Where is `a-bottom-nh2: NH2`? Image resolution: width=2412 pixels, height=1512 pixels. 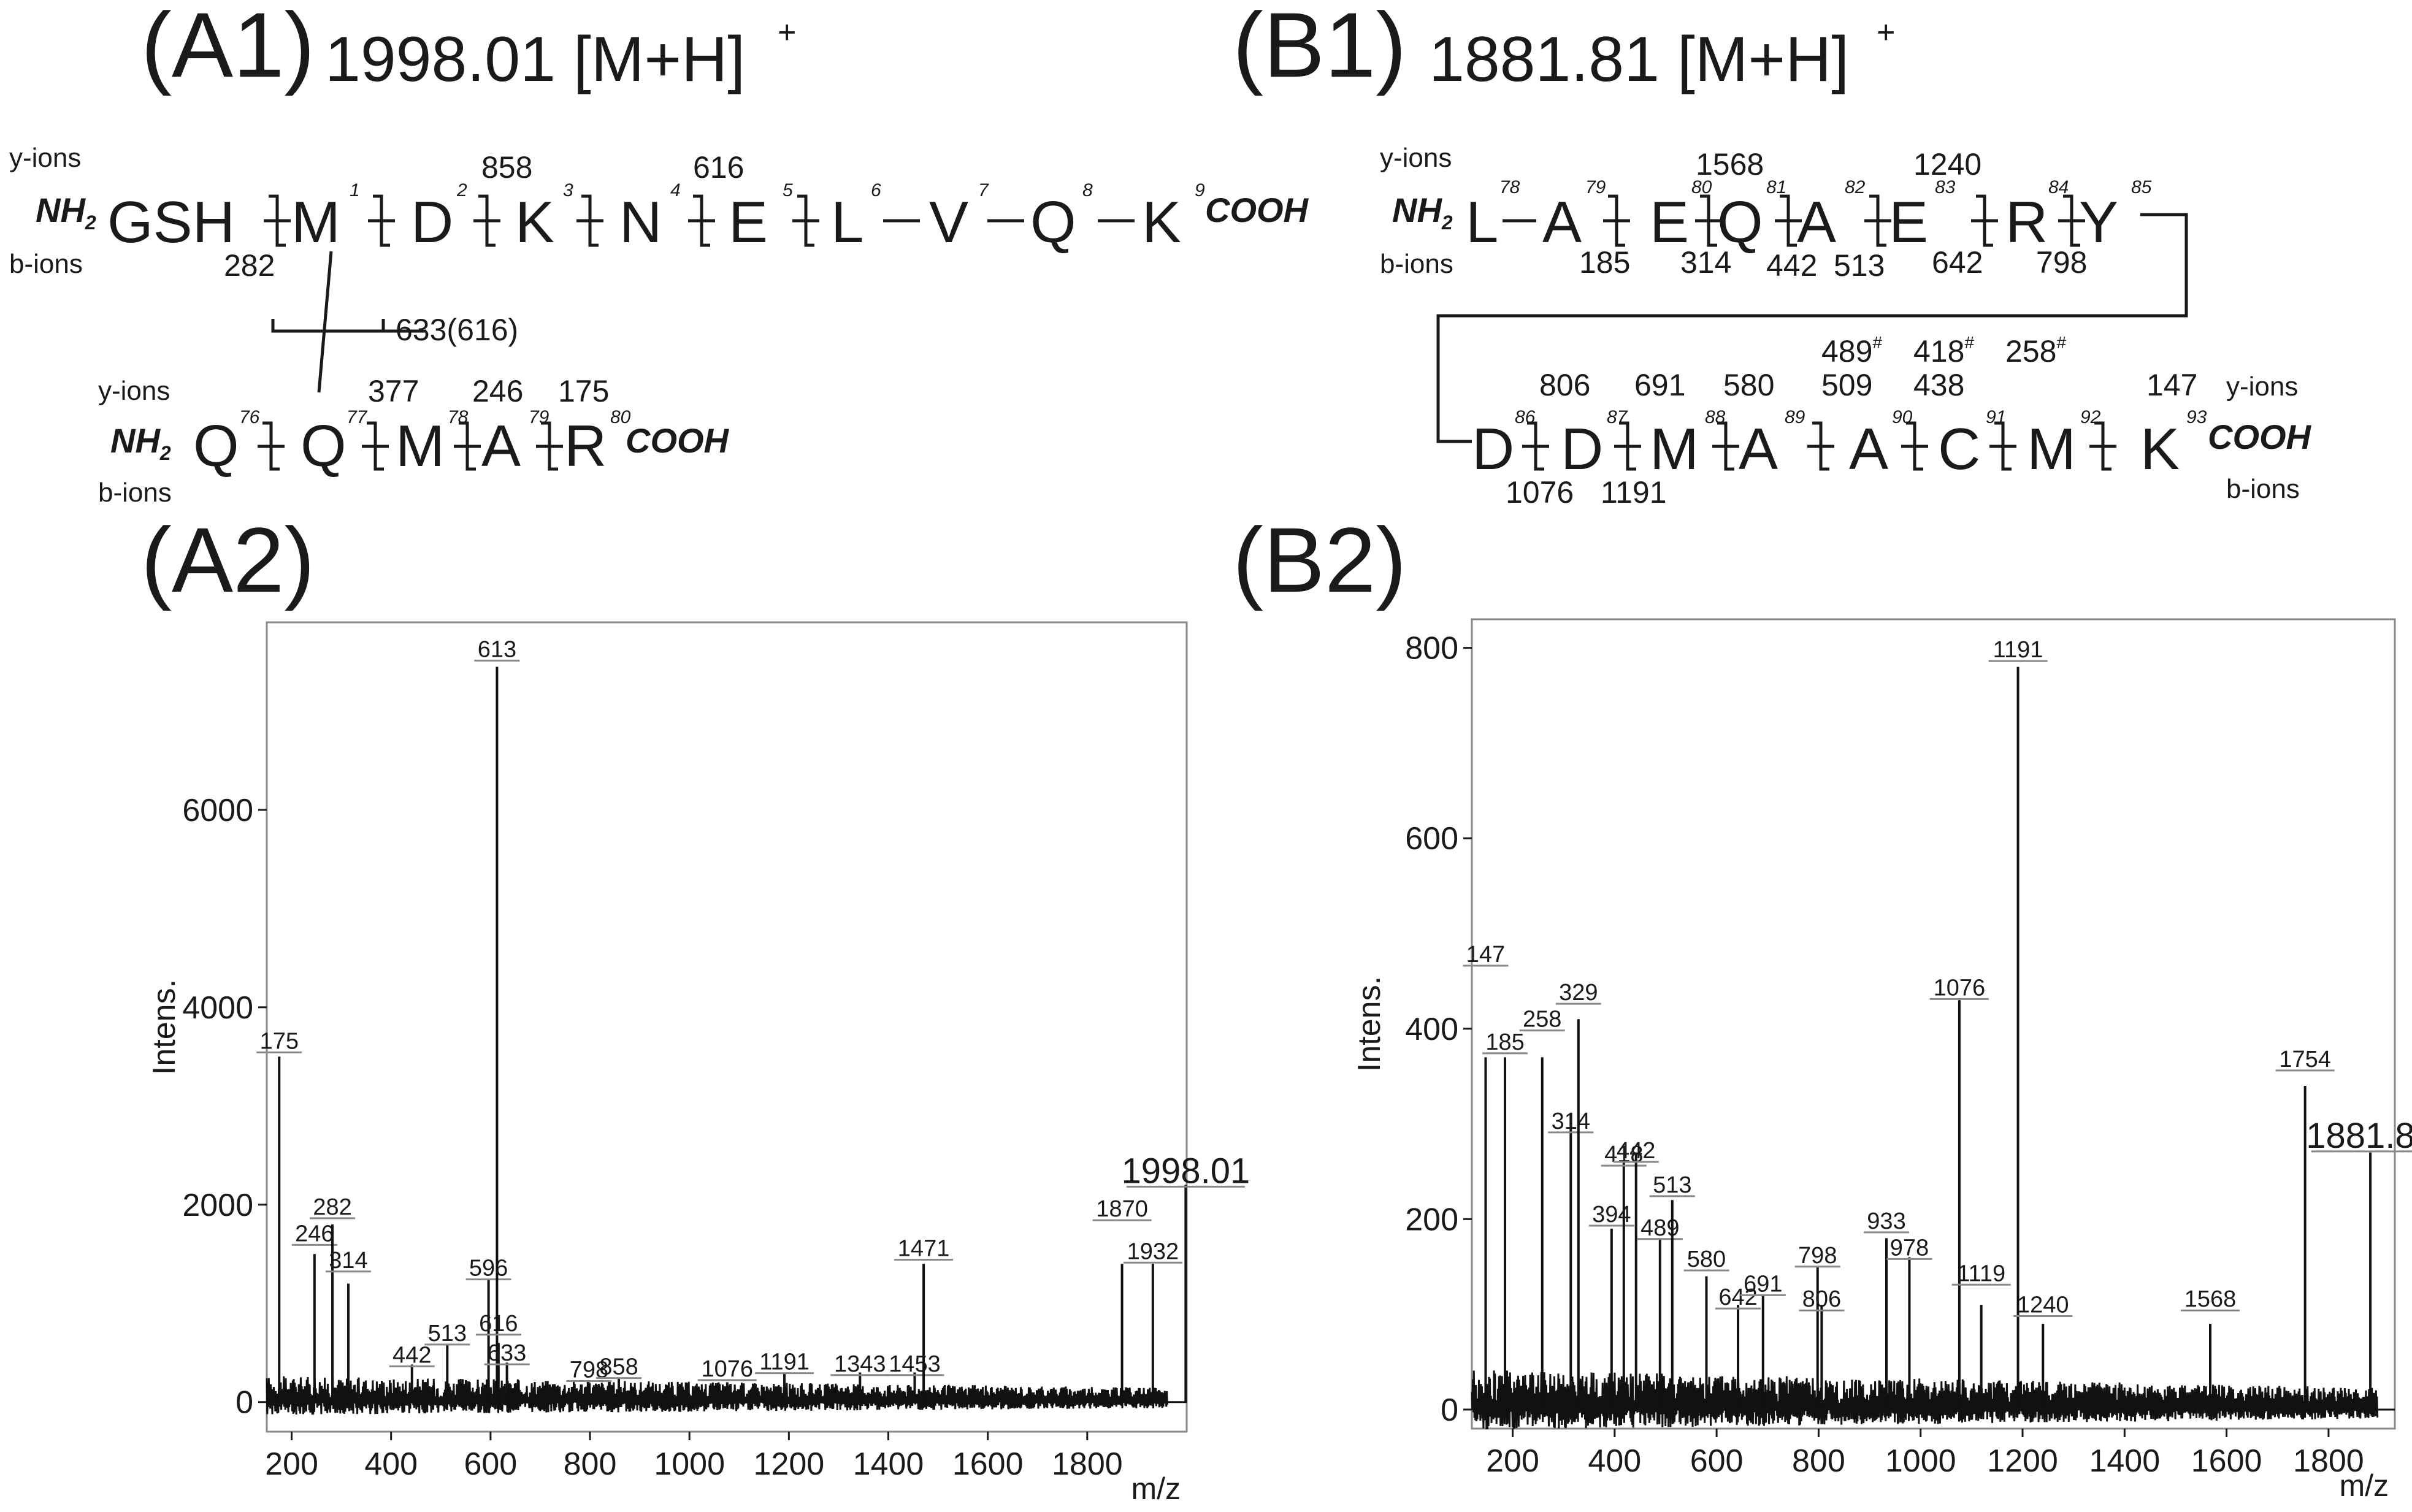
a-bottom-nh2: NH2 is located at coordinates (140, 442).